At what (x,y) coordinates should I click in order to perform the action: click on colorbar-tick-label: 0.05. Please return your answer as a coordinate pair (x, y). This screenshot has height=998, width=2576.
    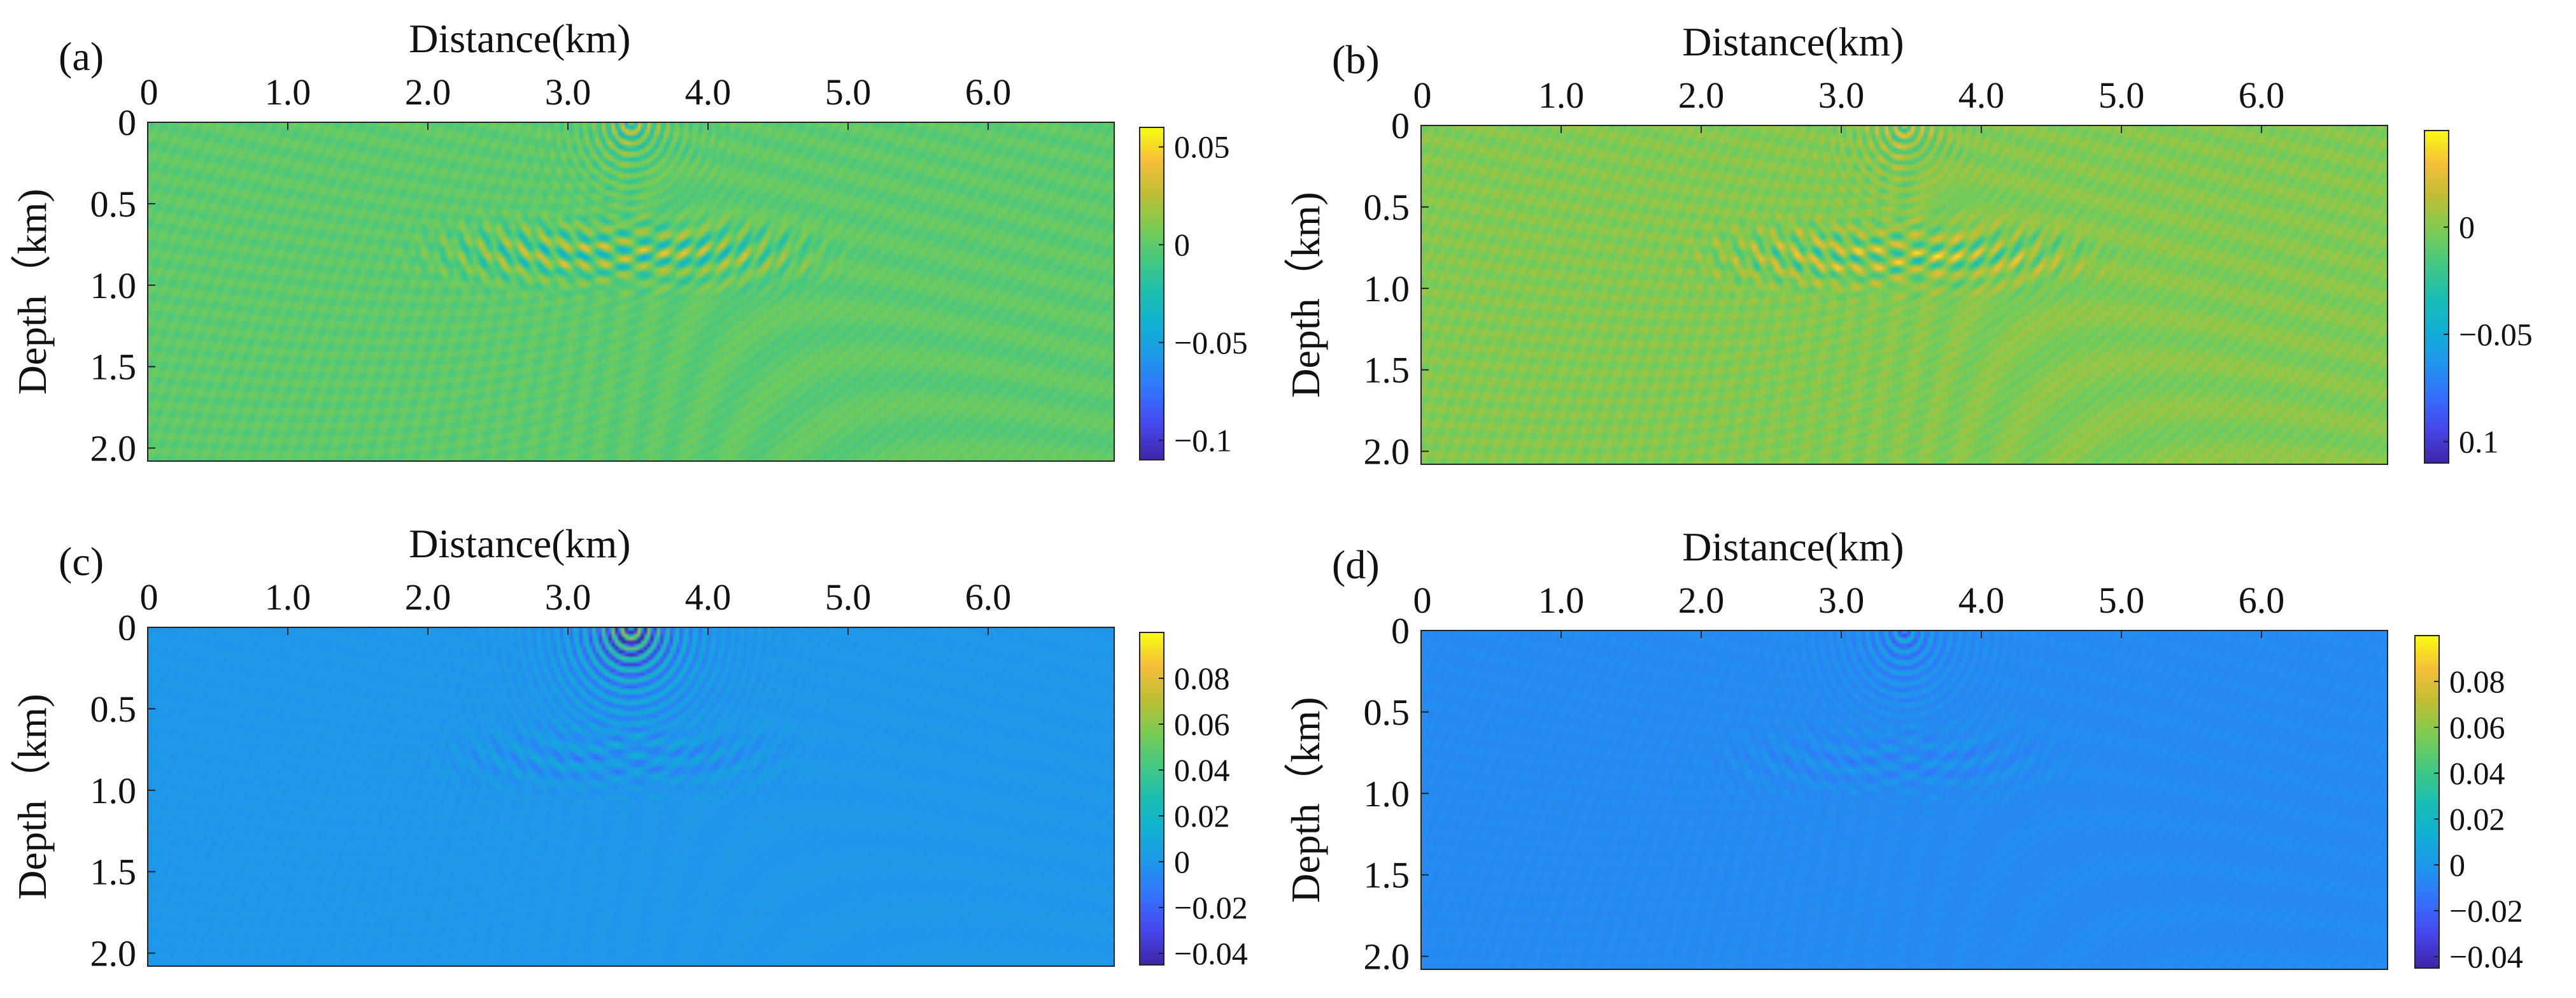
    Looking at the image, I should click on (1202, 147).